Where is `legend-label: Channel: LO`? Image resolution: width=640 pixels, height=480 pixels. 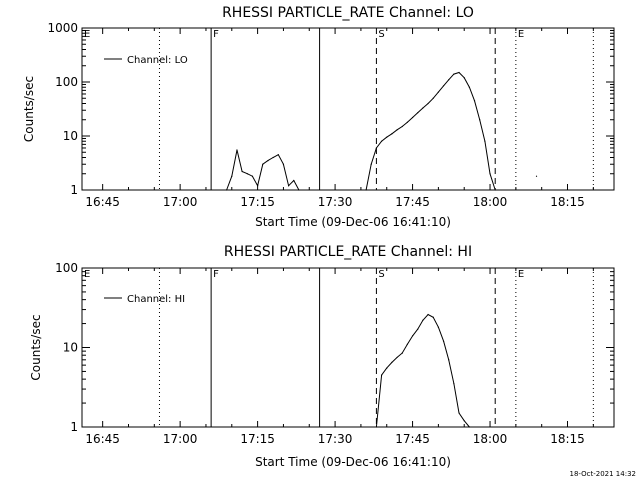 legend-label: Channel: LO is located at coordinates (157, 60).